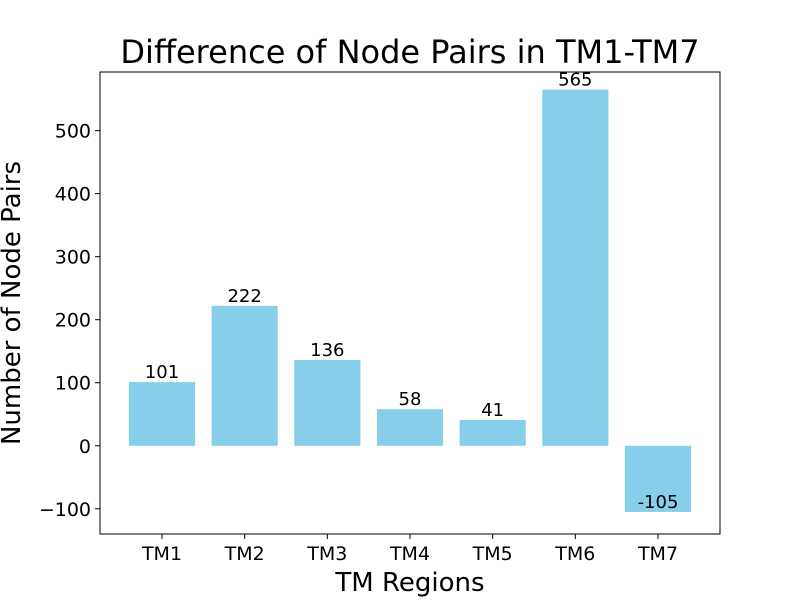 The image size is (800, 600). I want to click on x-tick-label: TM6, so click(574, 554).